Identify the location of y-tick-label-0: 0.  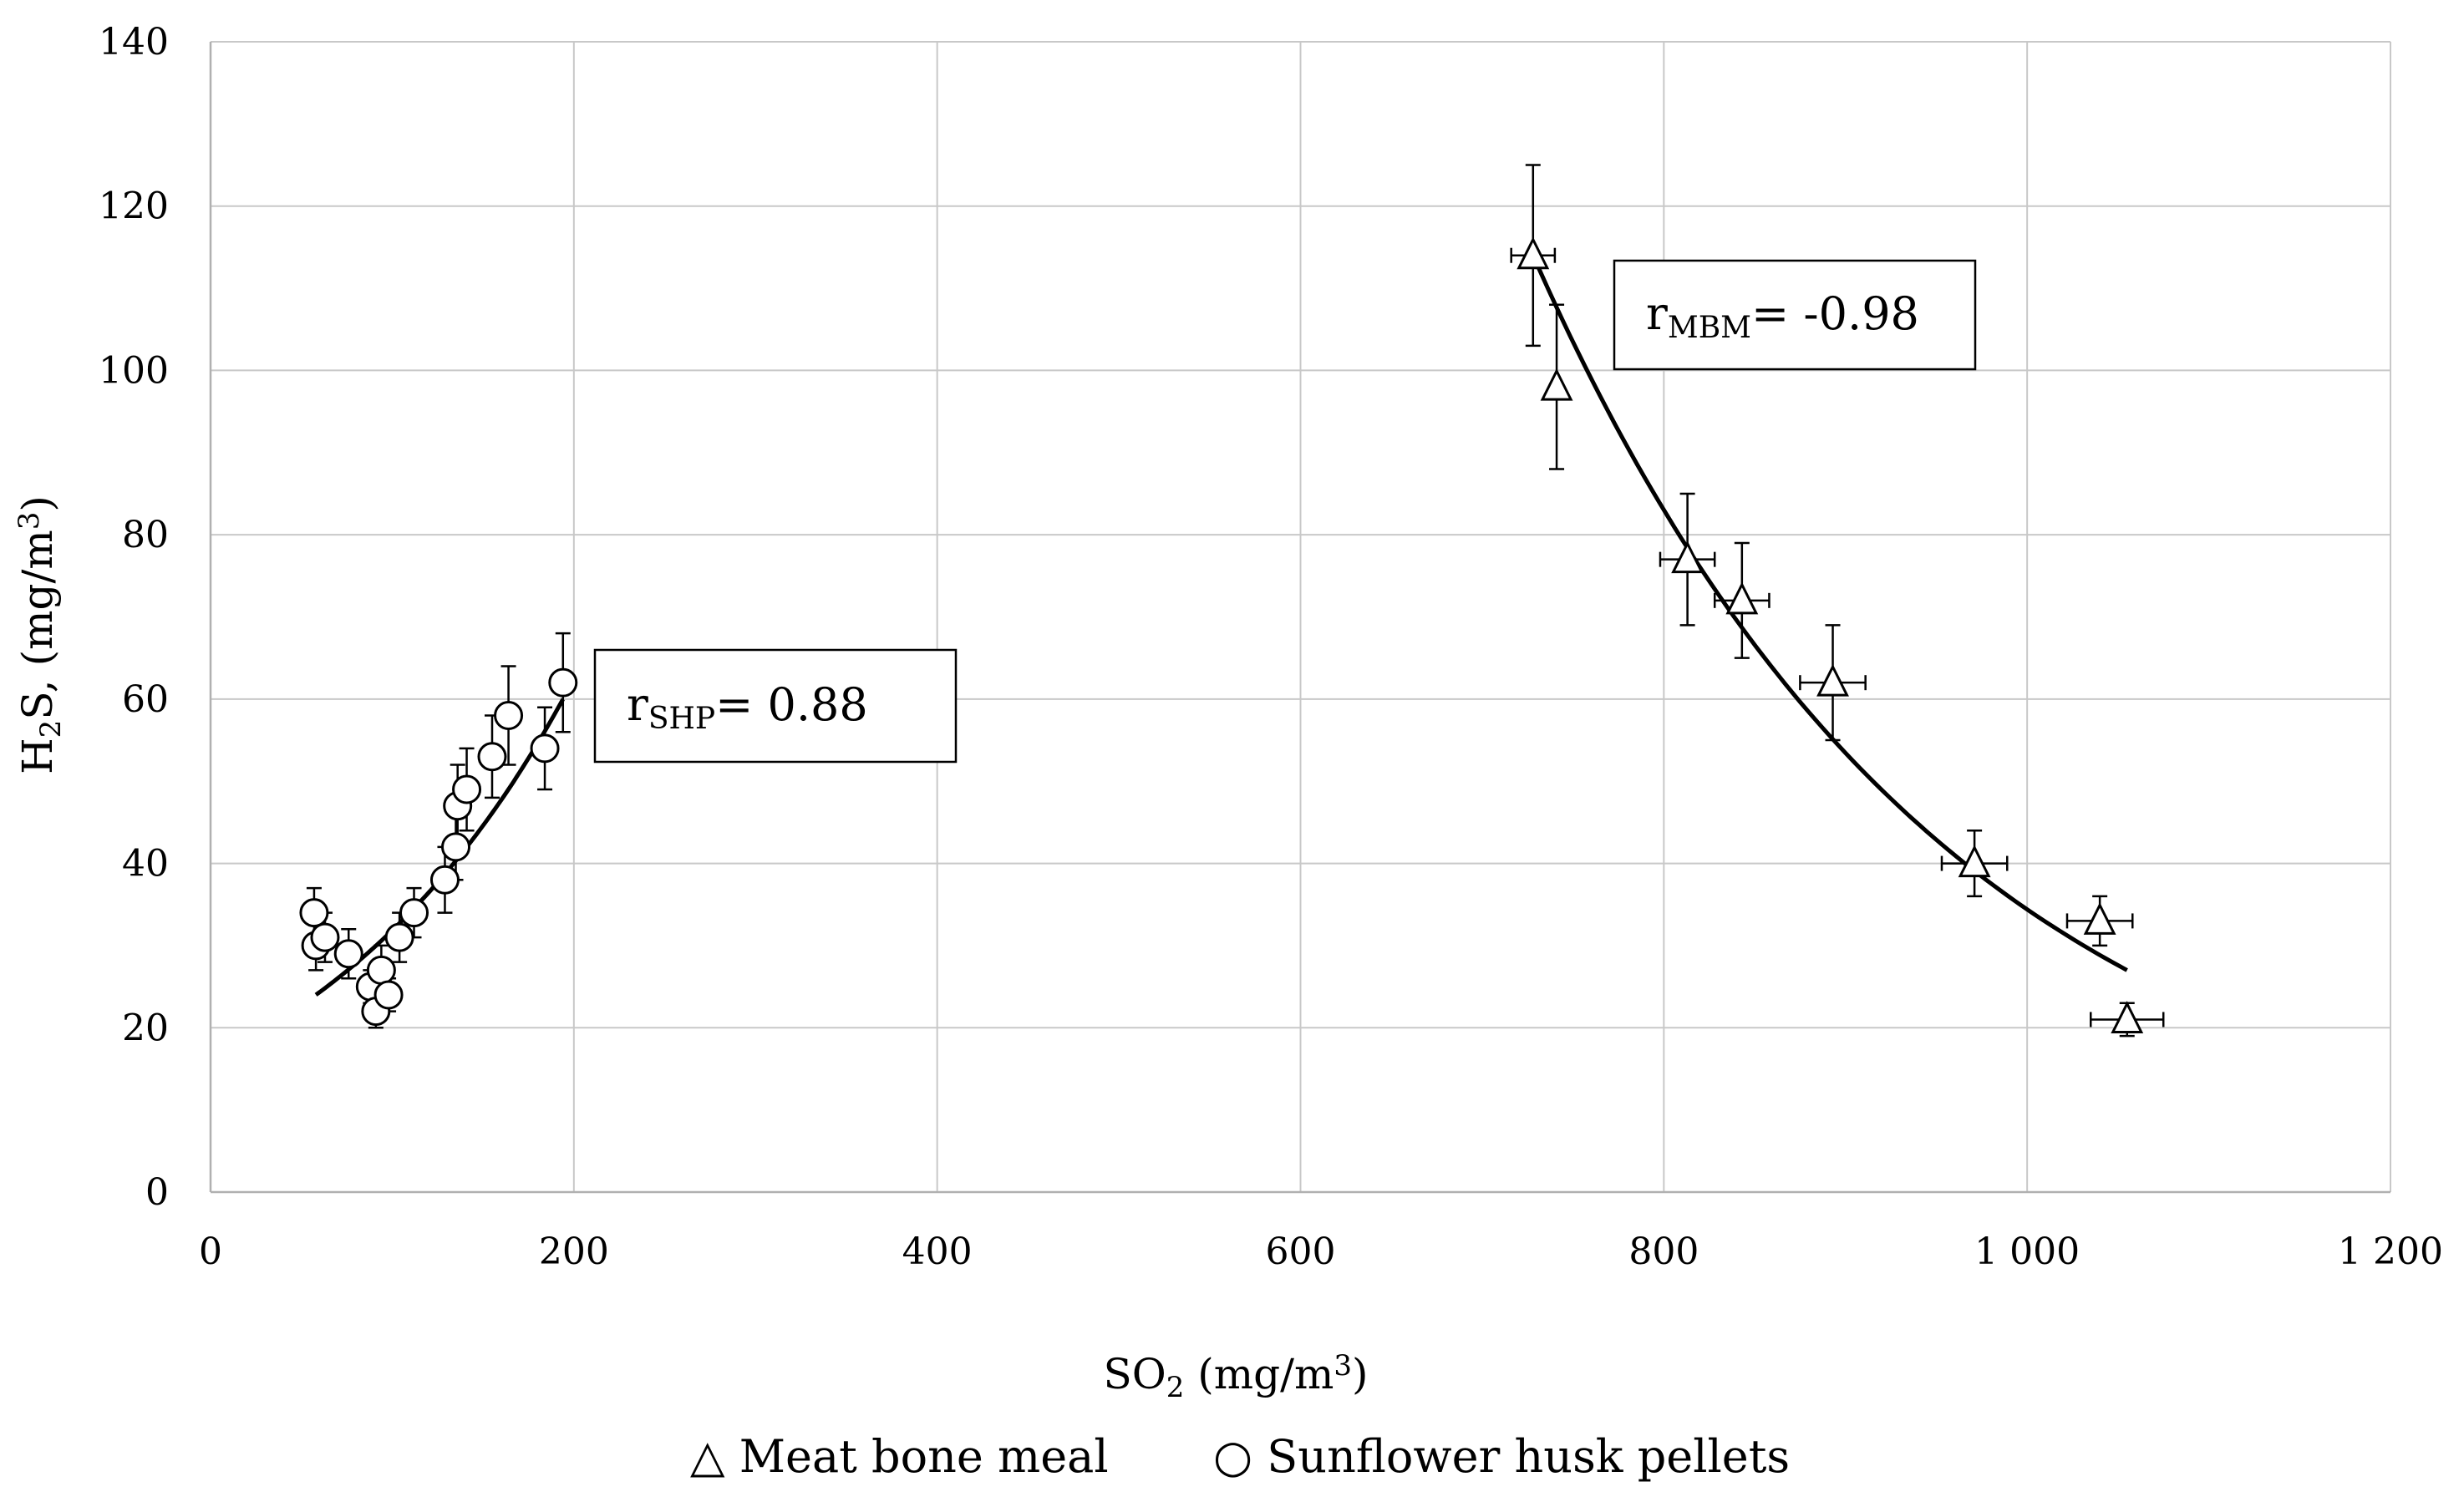
(157, 1192).